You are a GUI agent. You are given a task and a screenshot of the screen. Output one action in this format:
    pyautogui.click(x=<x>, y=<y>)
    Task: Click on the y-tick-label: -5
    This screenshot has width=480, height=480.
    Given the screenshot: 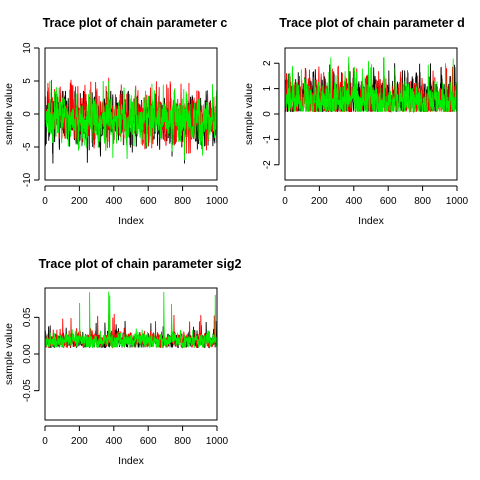 What is the action you would take?
    pyautogui.click(x=27, y=146)
    